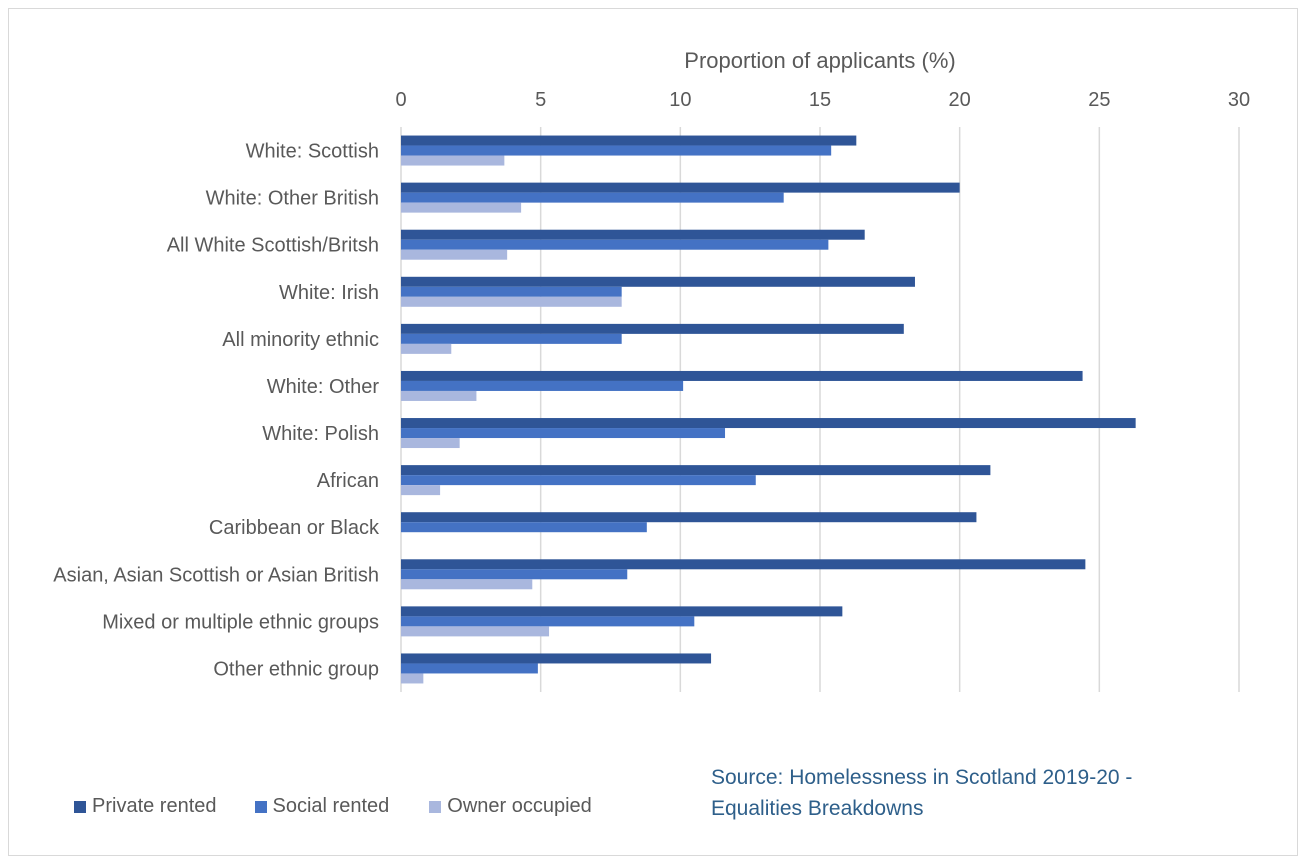 The image size is (1304, 861). What do you see at coordinates (819, 60) in the screenshot?
I see `x-axis-title: Proportion of applicants (%)` at bounding box center [819, 60].